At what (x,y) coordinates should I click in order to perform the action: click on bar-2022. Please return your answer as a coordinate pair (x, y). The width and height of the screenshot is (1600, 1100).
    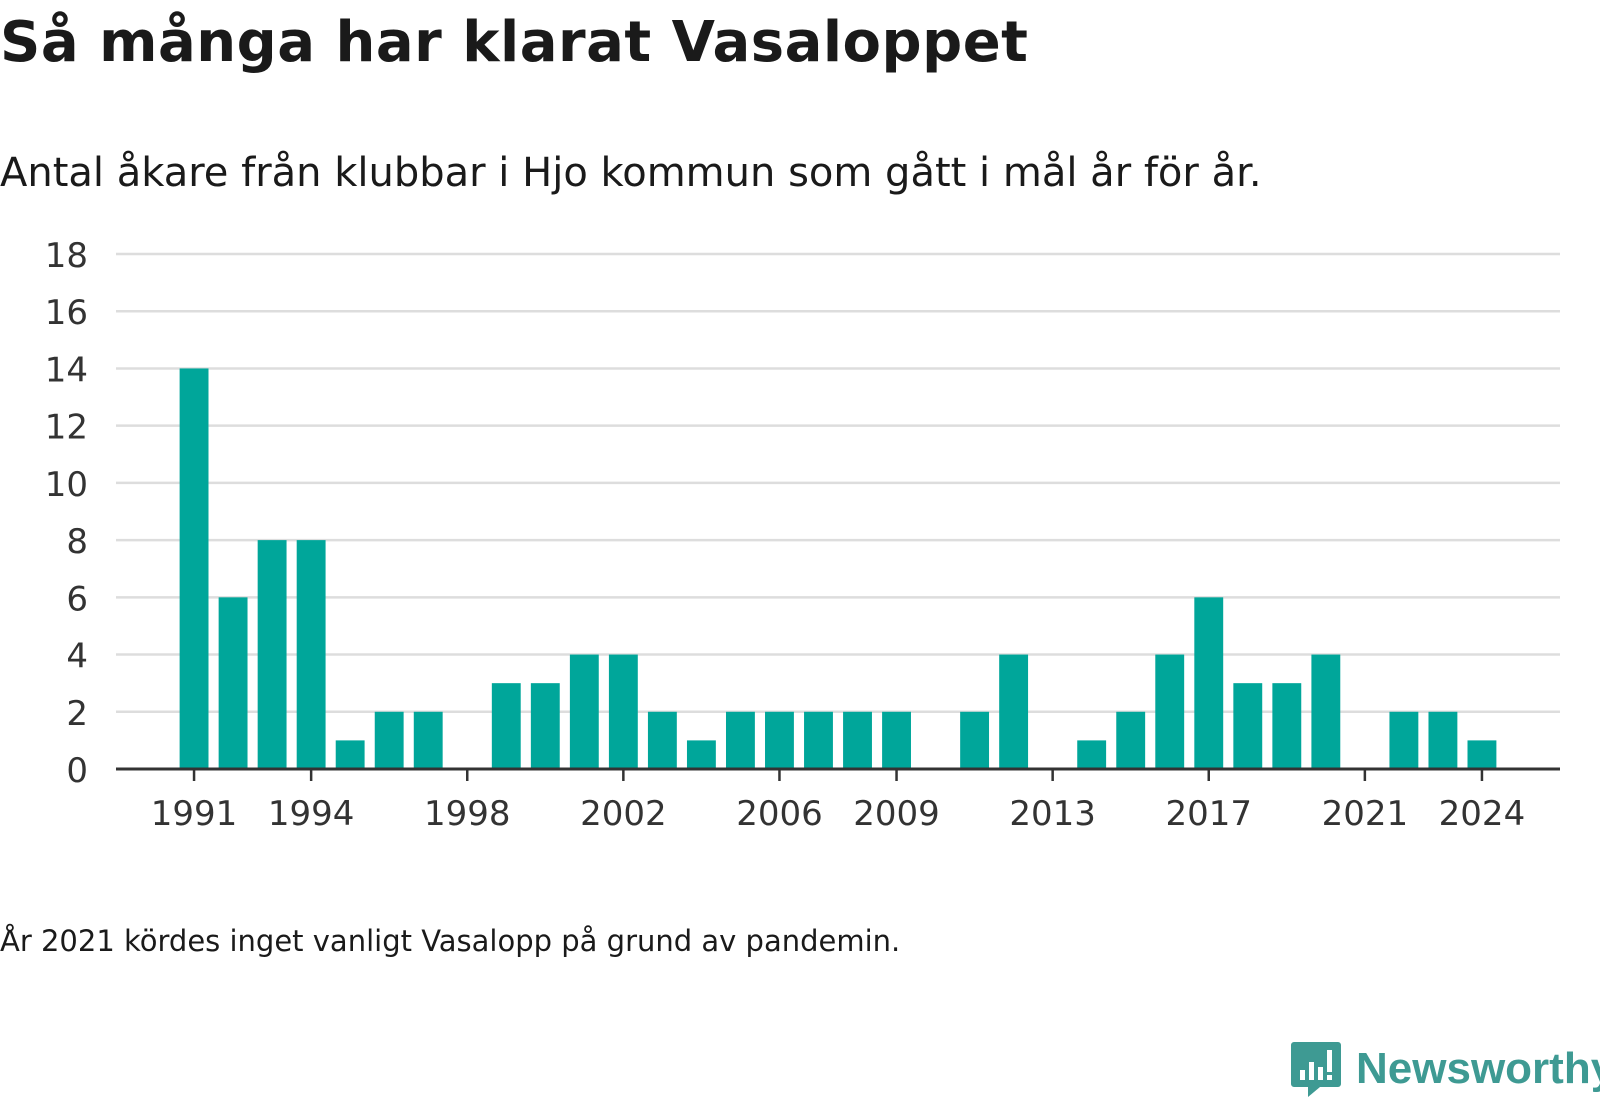
    Looking at the image, I should click on (1404, 740).